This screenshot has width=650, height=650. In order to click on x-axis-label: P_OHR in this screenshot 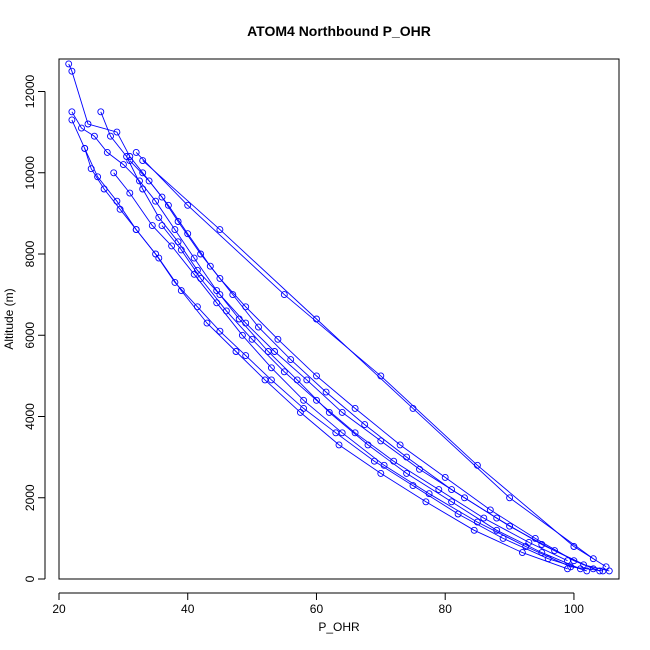, I will do `click(339, 627)`.